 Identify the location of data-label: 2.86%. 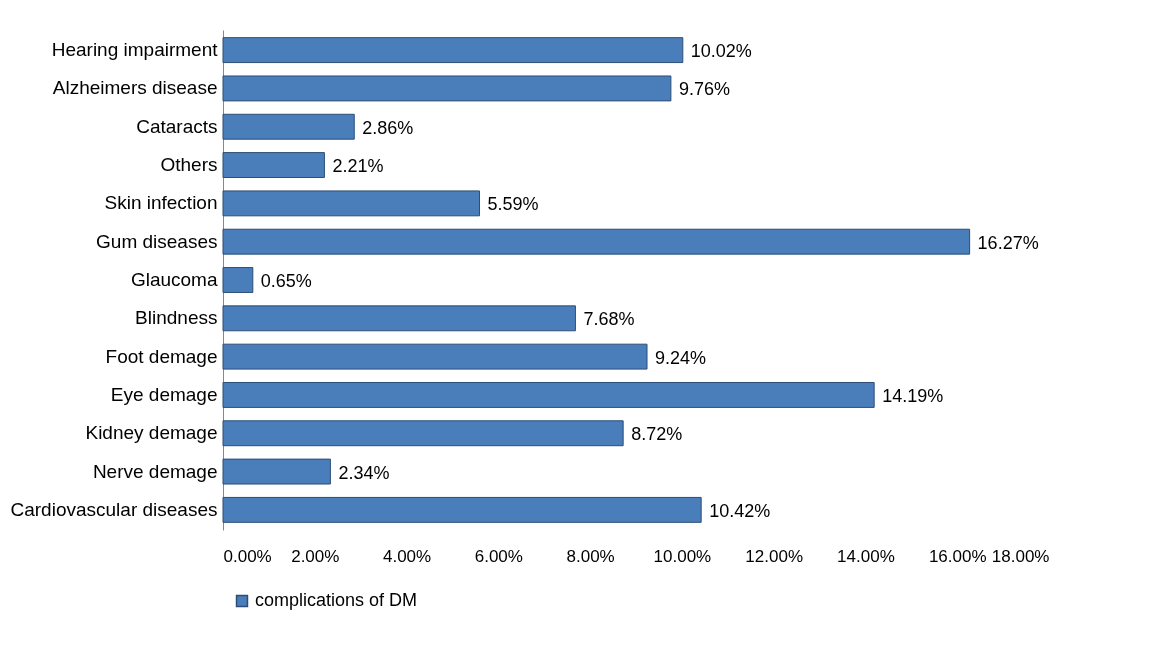
(388, 127).